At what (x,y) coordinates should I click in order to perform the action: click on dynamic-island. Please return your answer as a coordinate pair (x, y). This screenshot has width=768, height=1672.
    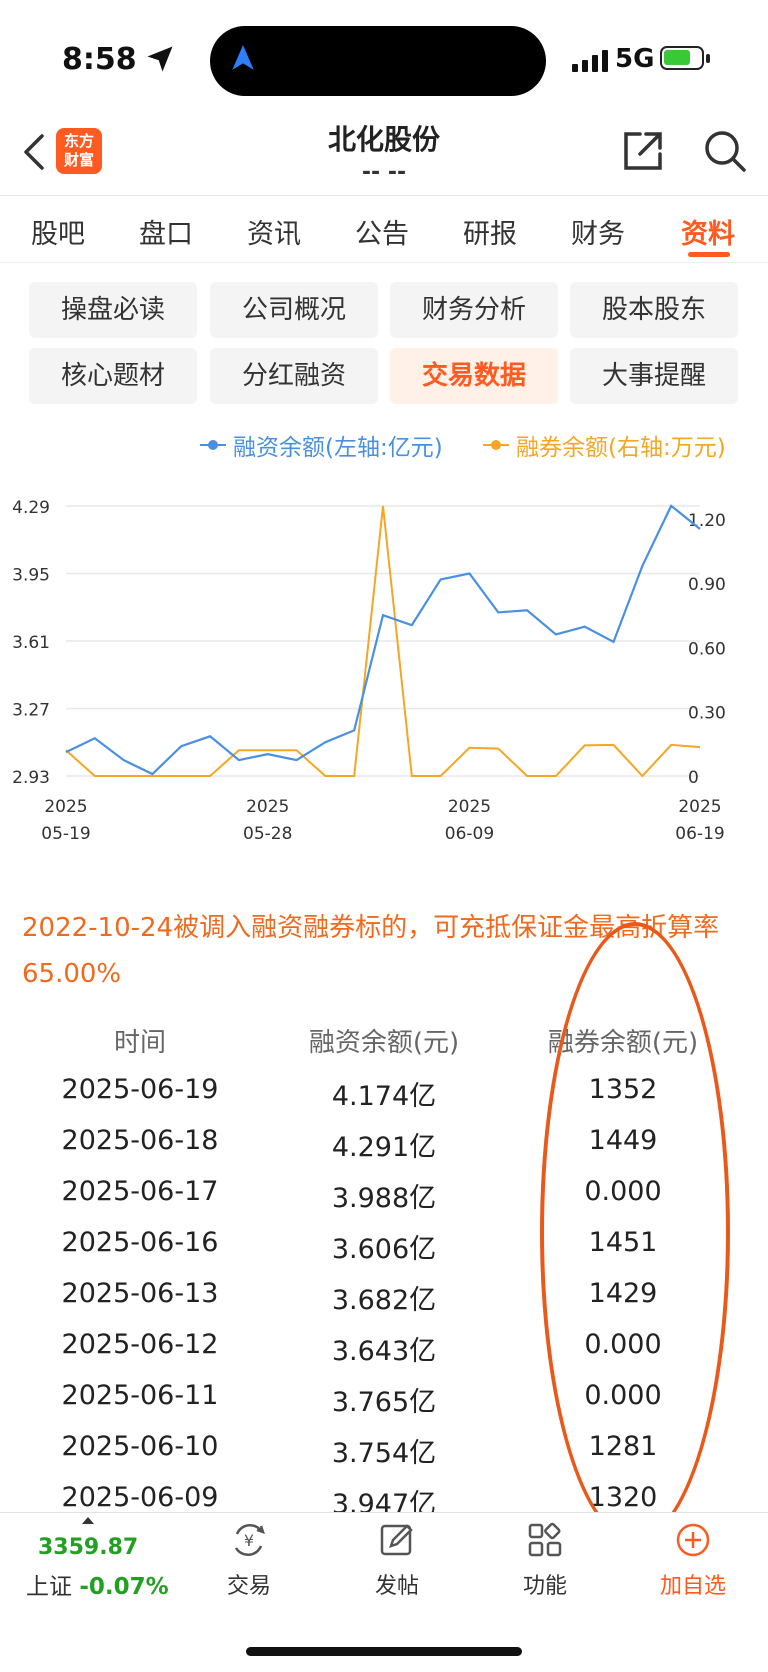
    Looking at the image, I should click on (378, 61).